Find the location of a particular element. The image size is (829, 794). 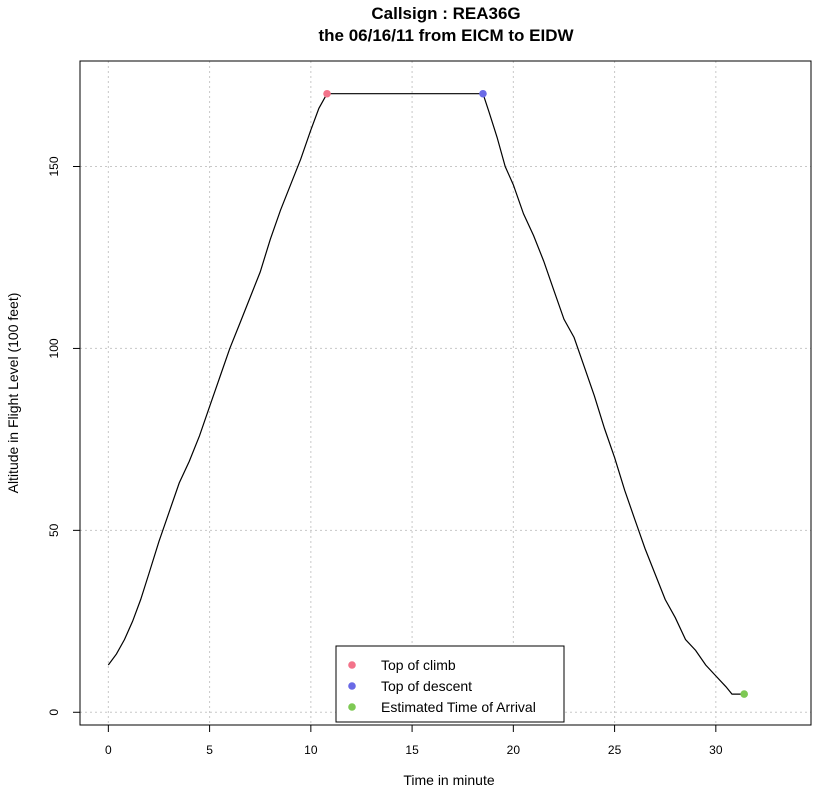

legend-box is located at coordinates (450, 684).